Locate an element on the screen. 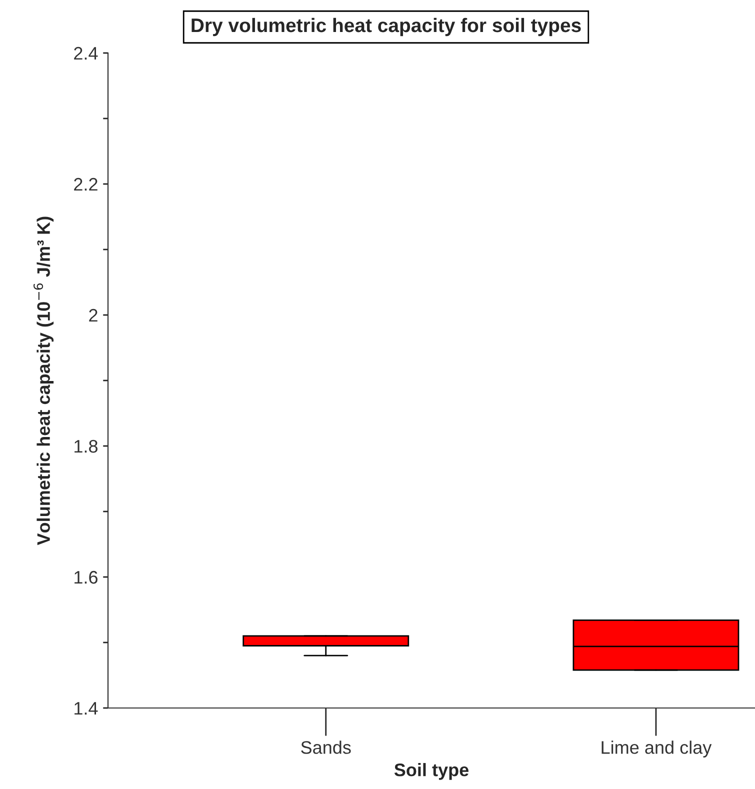 This screenshot has width=755, height=789. x-tick-label: Sands is located at coordinates (326, 747).